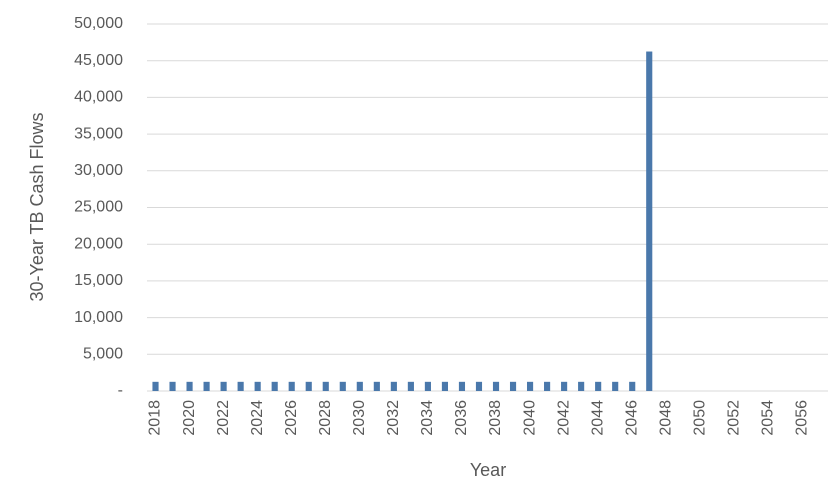  Describe the element at coordinates (98, 243) in the screenshot. I see `y-tick-label: 20,000` at that location.